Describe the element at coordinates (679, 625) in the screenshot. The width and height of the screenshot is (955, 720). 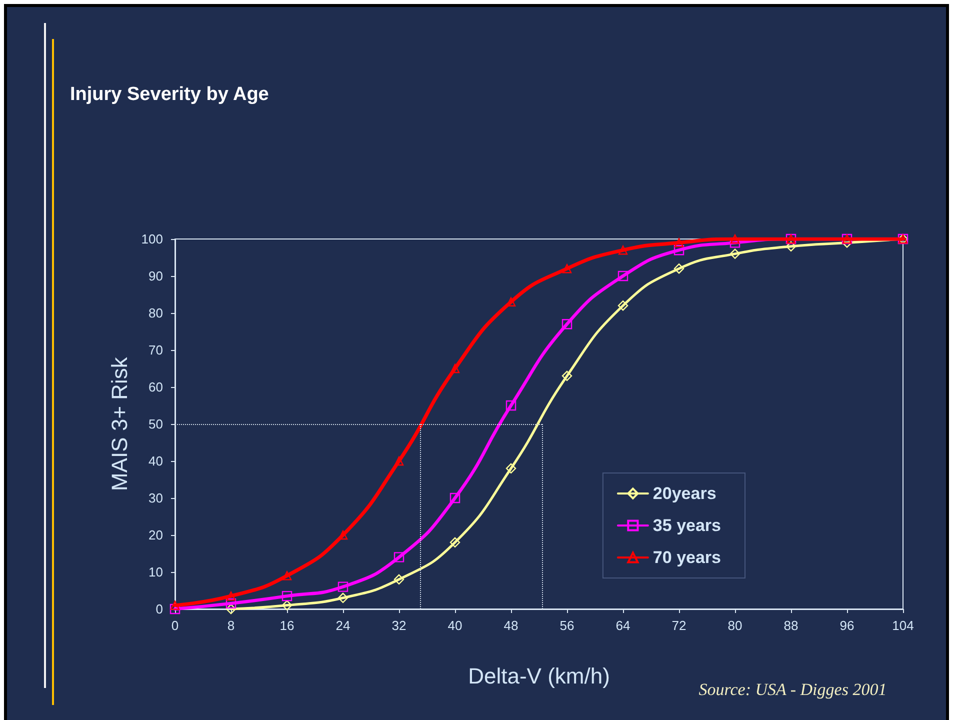
I see `x-tick-label: 72` at that location.